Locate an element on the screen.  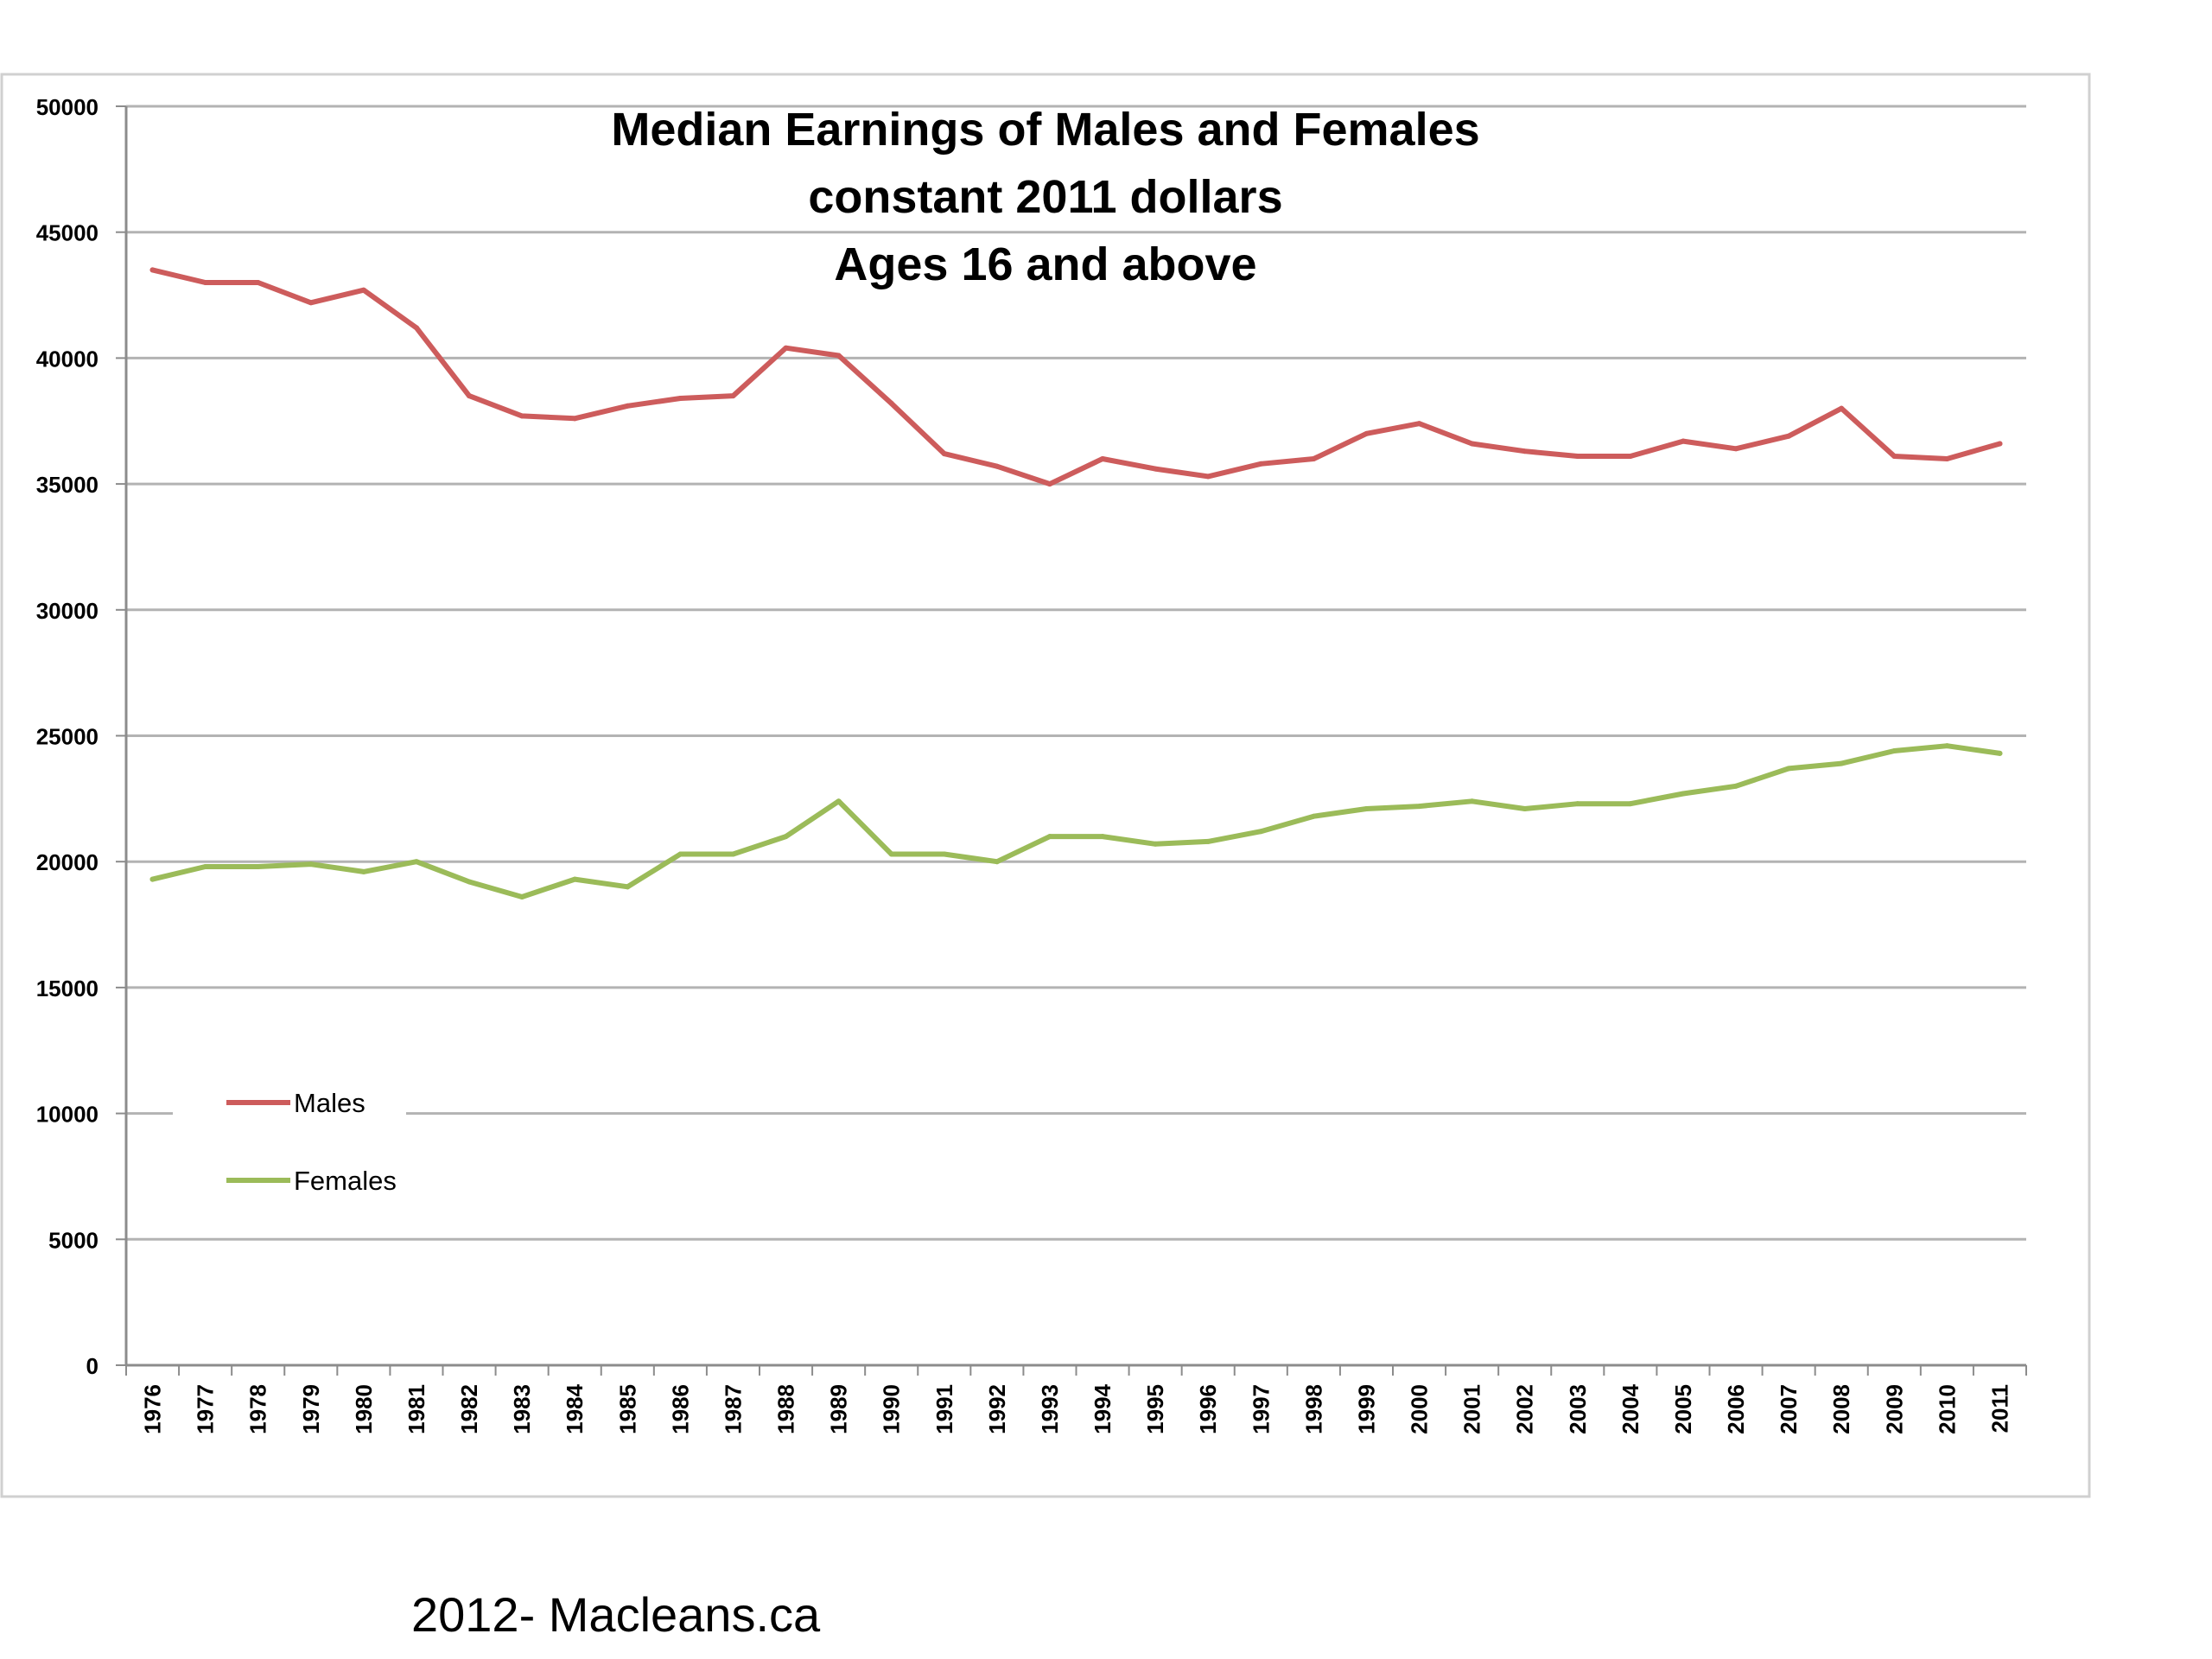
legend-label-females: Females is located at coordinates (345, 1181).